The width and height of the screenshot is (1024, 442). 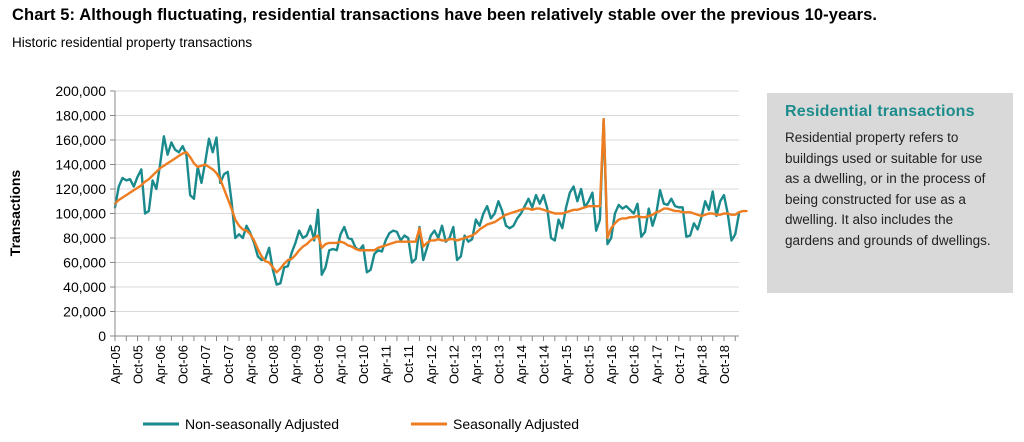 I want to click on y-tick-label: 100,000, so click(x=80, y=214).